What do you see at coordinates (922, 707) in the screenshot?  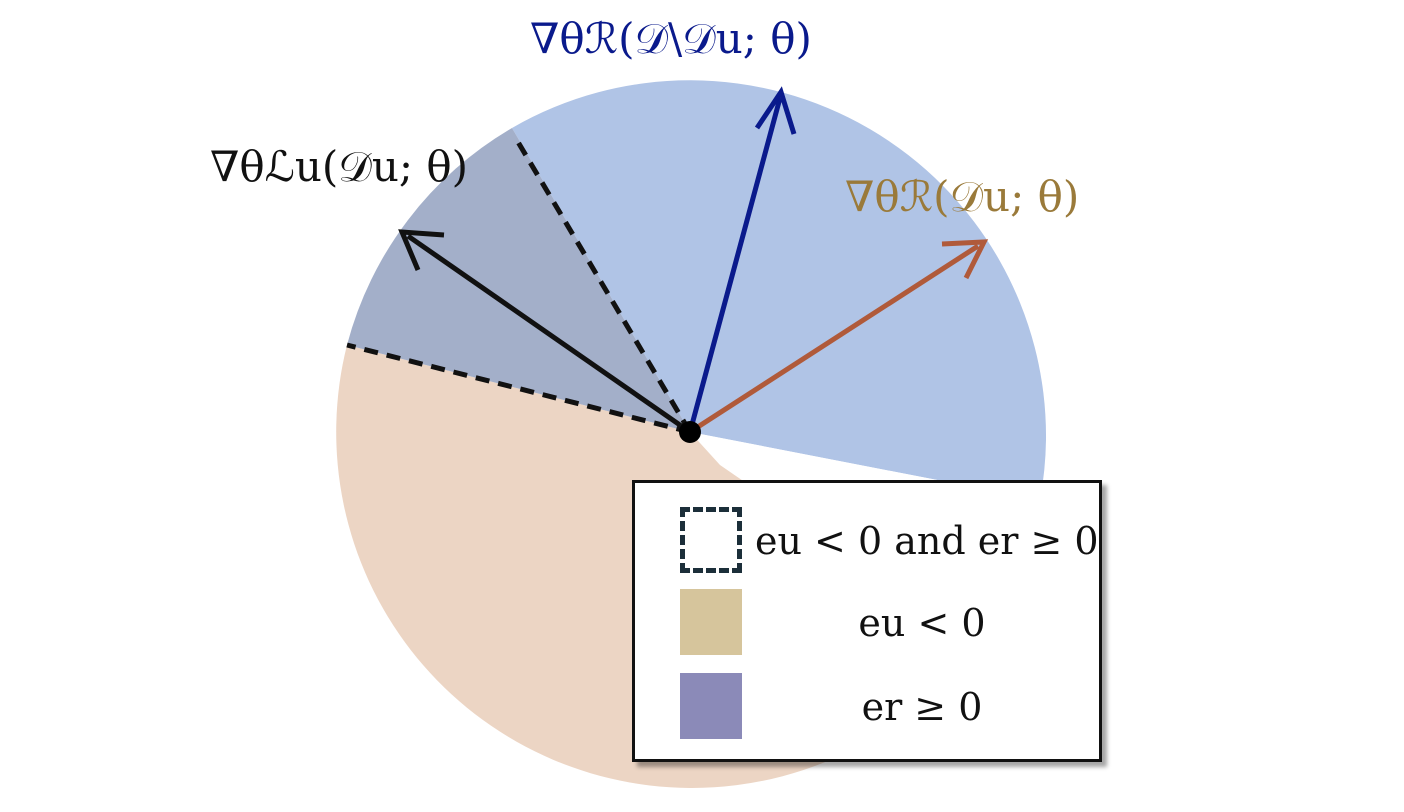 I see `legend-label: er ≥ 0` at bounding box center [922, 707].